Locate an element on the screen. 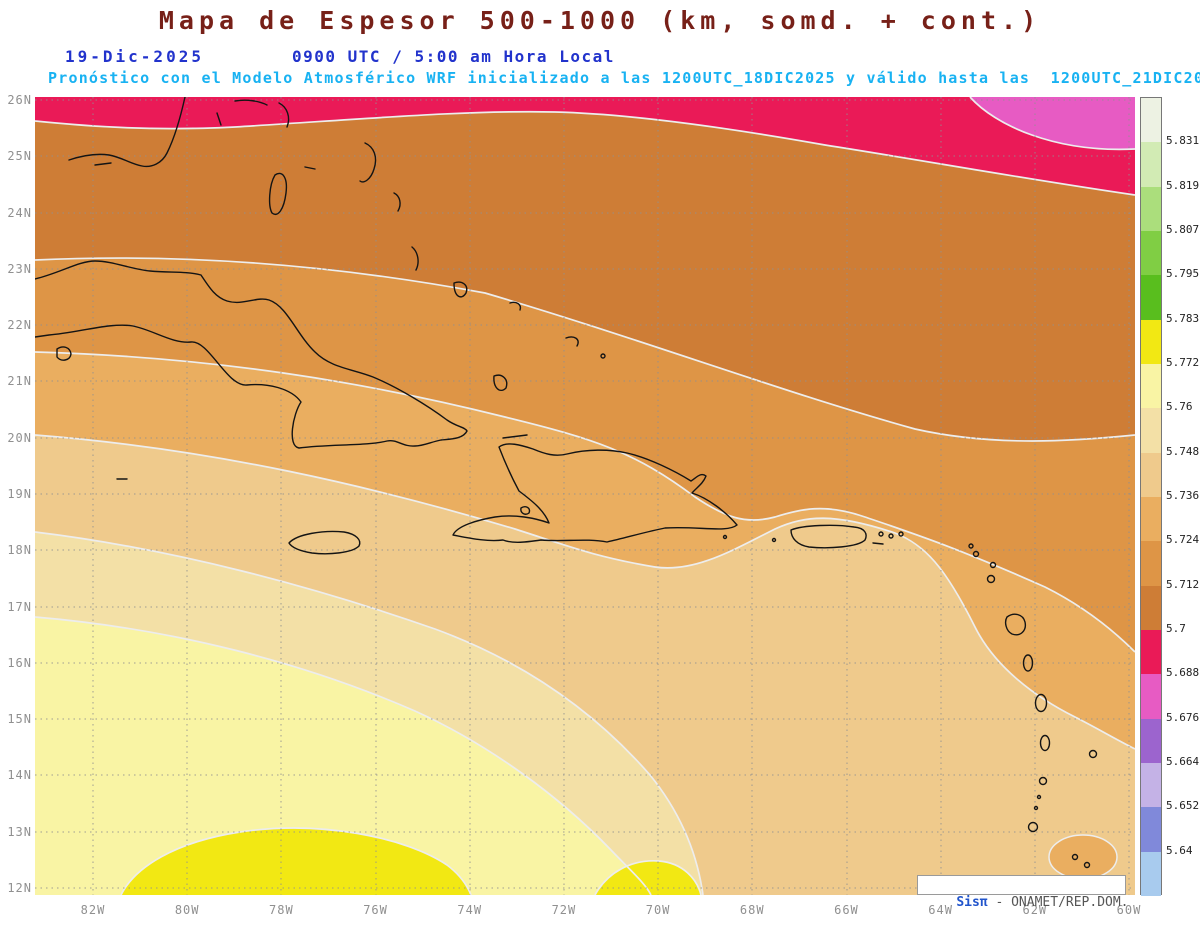 This screenshot has height=927, width=1200. colorbar-label: 5.676 is located at coordinates (1183, 717).